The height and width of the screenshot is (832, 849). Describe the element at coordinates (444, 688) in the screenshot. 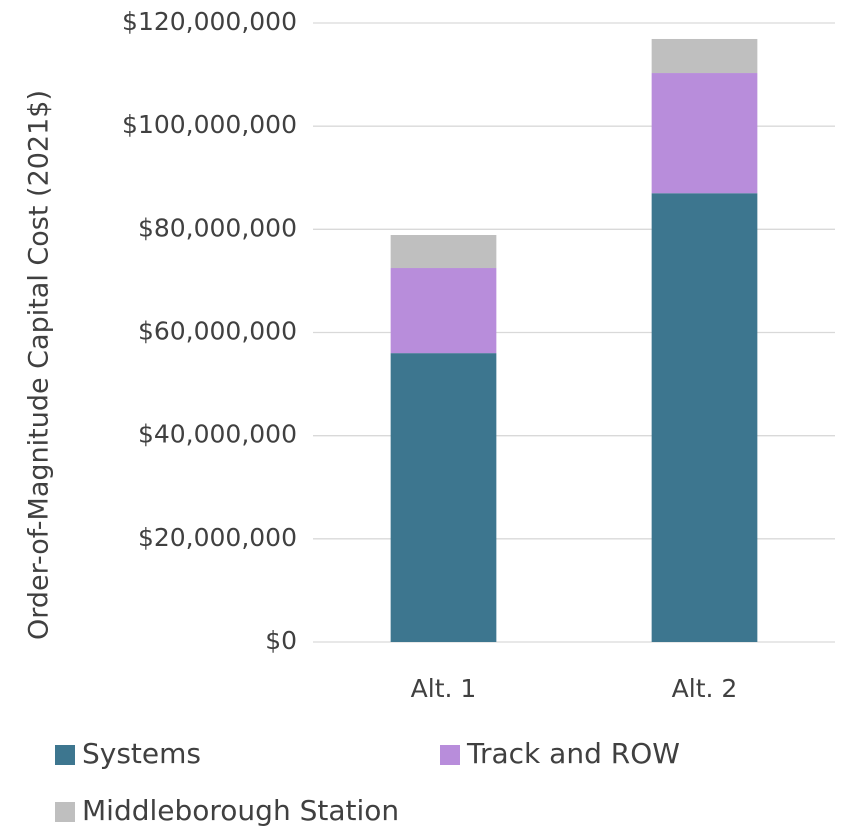

I see `x-tick-label: Alt. 1` at that location.